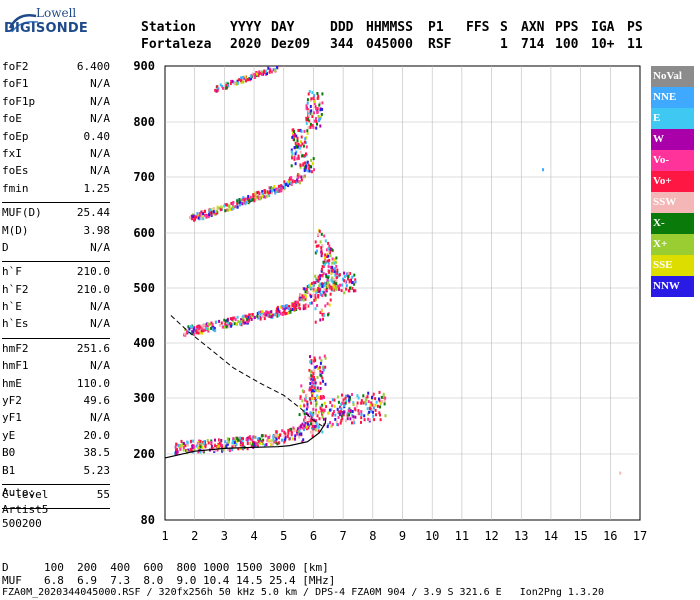 Image resolution: width=700 pixels, height=600 pixels. What do you see at coordinates (164, 536) in the screenshot?
I see `x-tick-label: 1` at bounding box center [164, 536].